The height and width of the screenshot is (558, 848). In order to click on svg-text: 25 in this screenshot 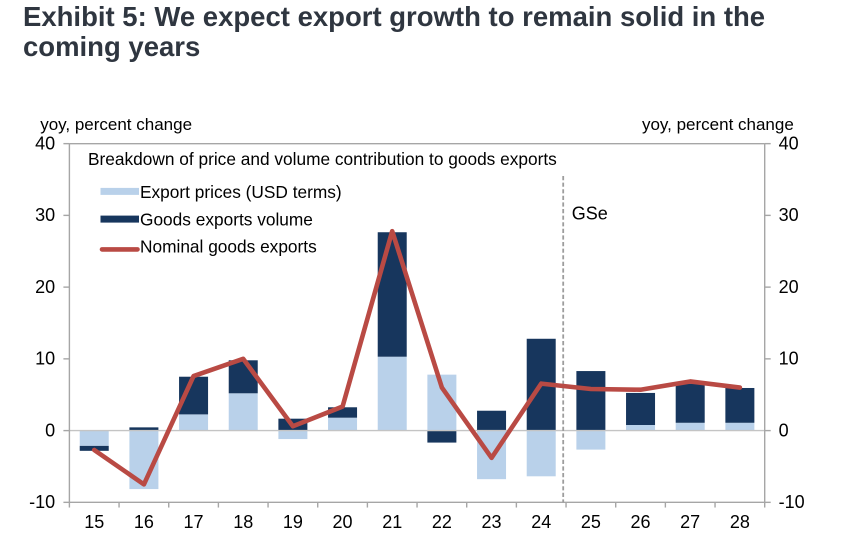, I will do `click(591, 522)`.